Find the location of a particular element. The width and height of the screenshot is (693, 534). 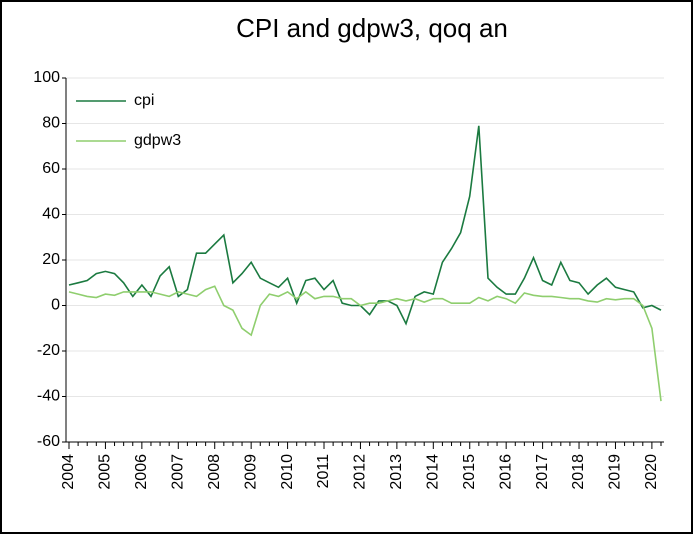

x-tick-label: 2005 is located at coordinates (105, 472).